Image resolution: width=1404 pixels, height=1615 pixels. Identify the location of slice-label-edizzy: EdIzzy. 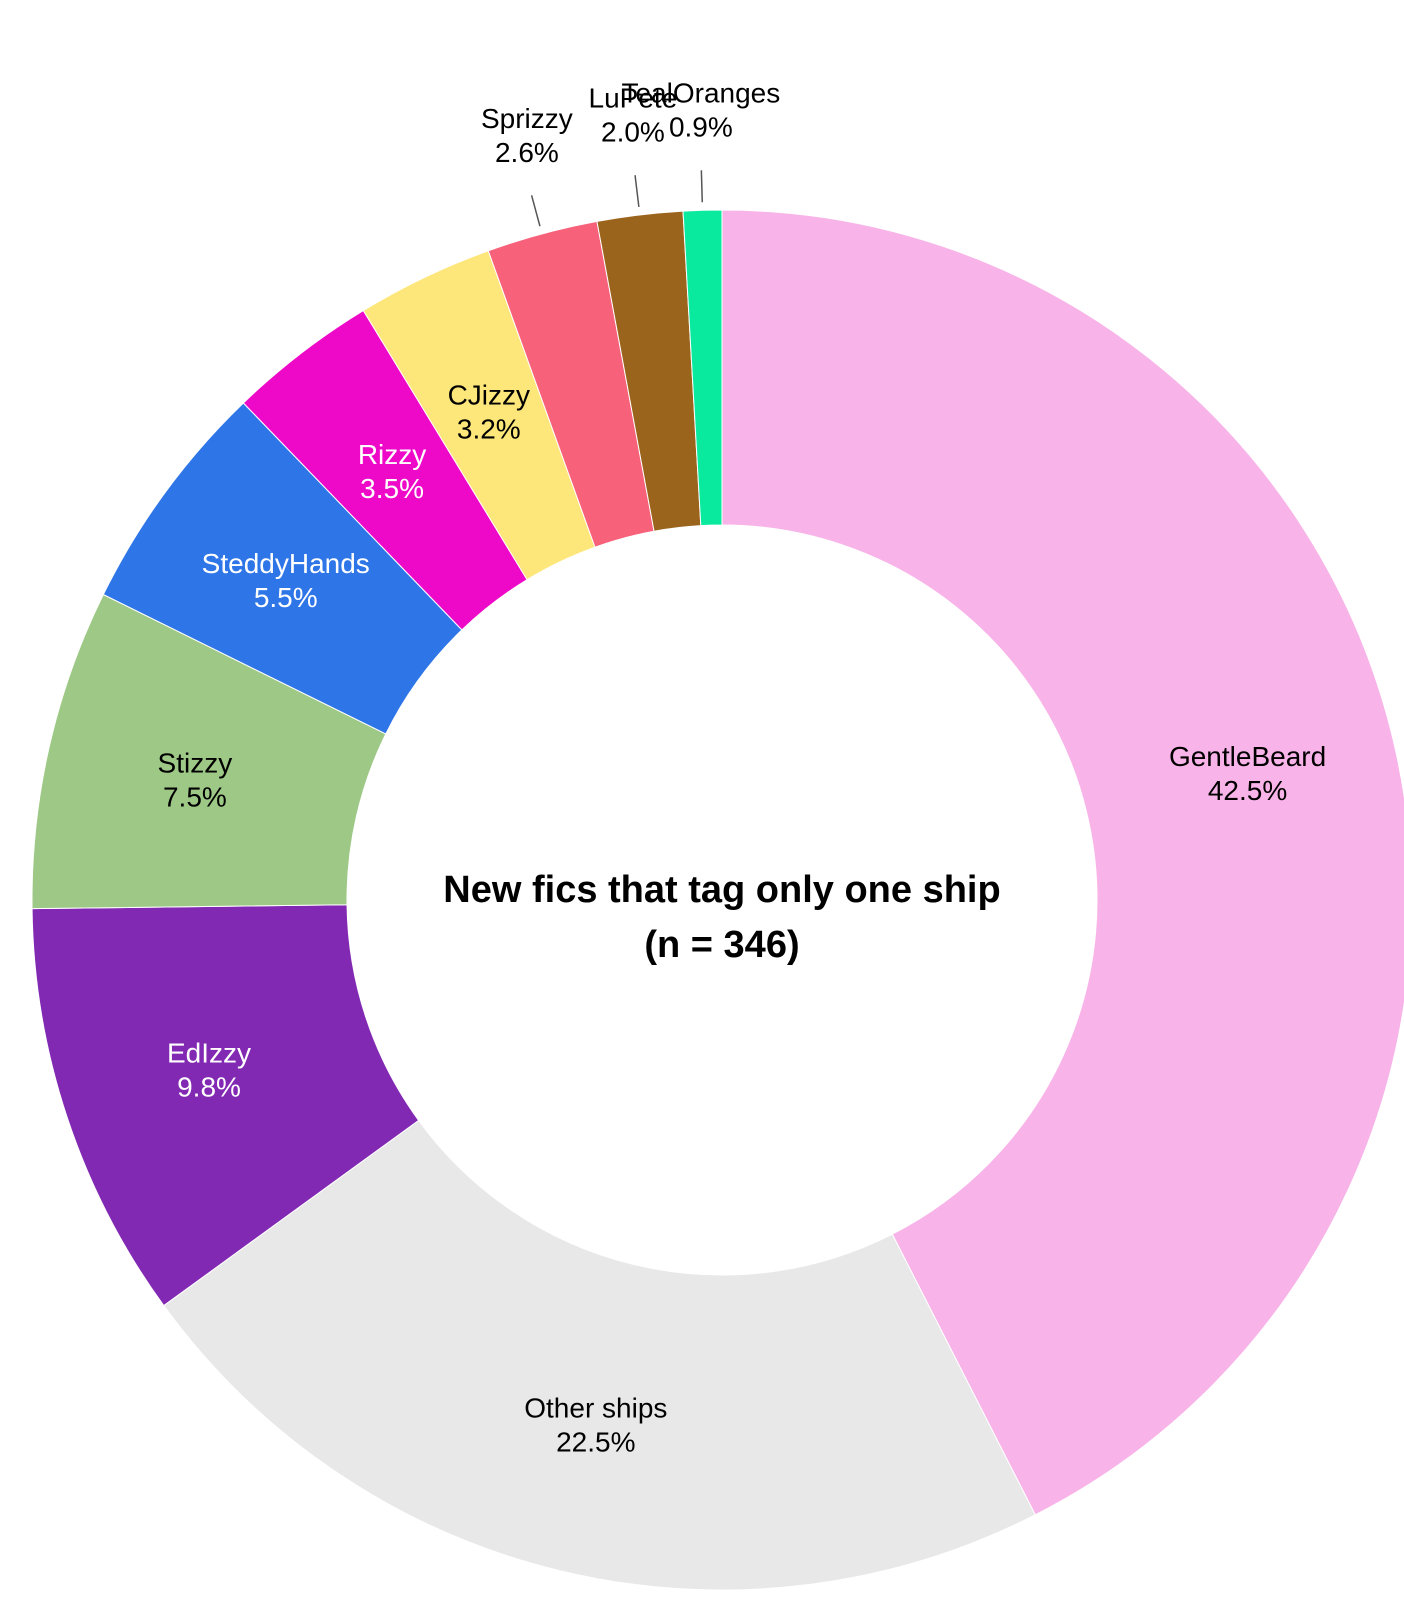
(209, 1052).